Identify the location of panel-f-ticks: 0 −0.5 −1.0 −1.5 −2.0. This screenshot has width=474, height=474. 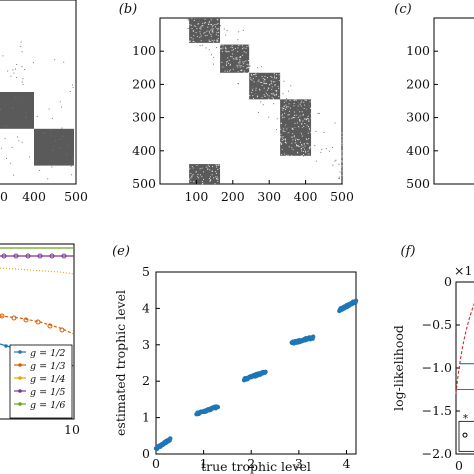
(441, 367).